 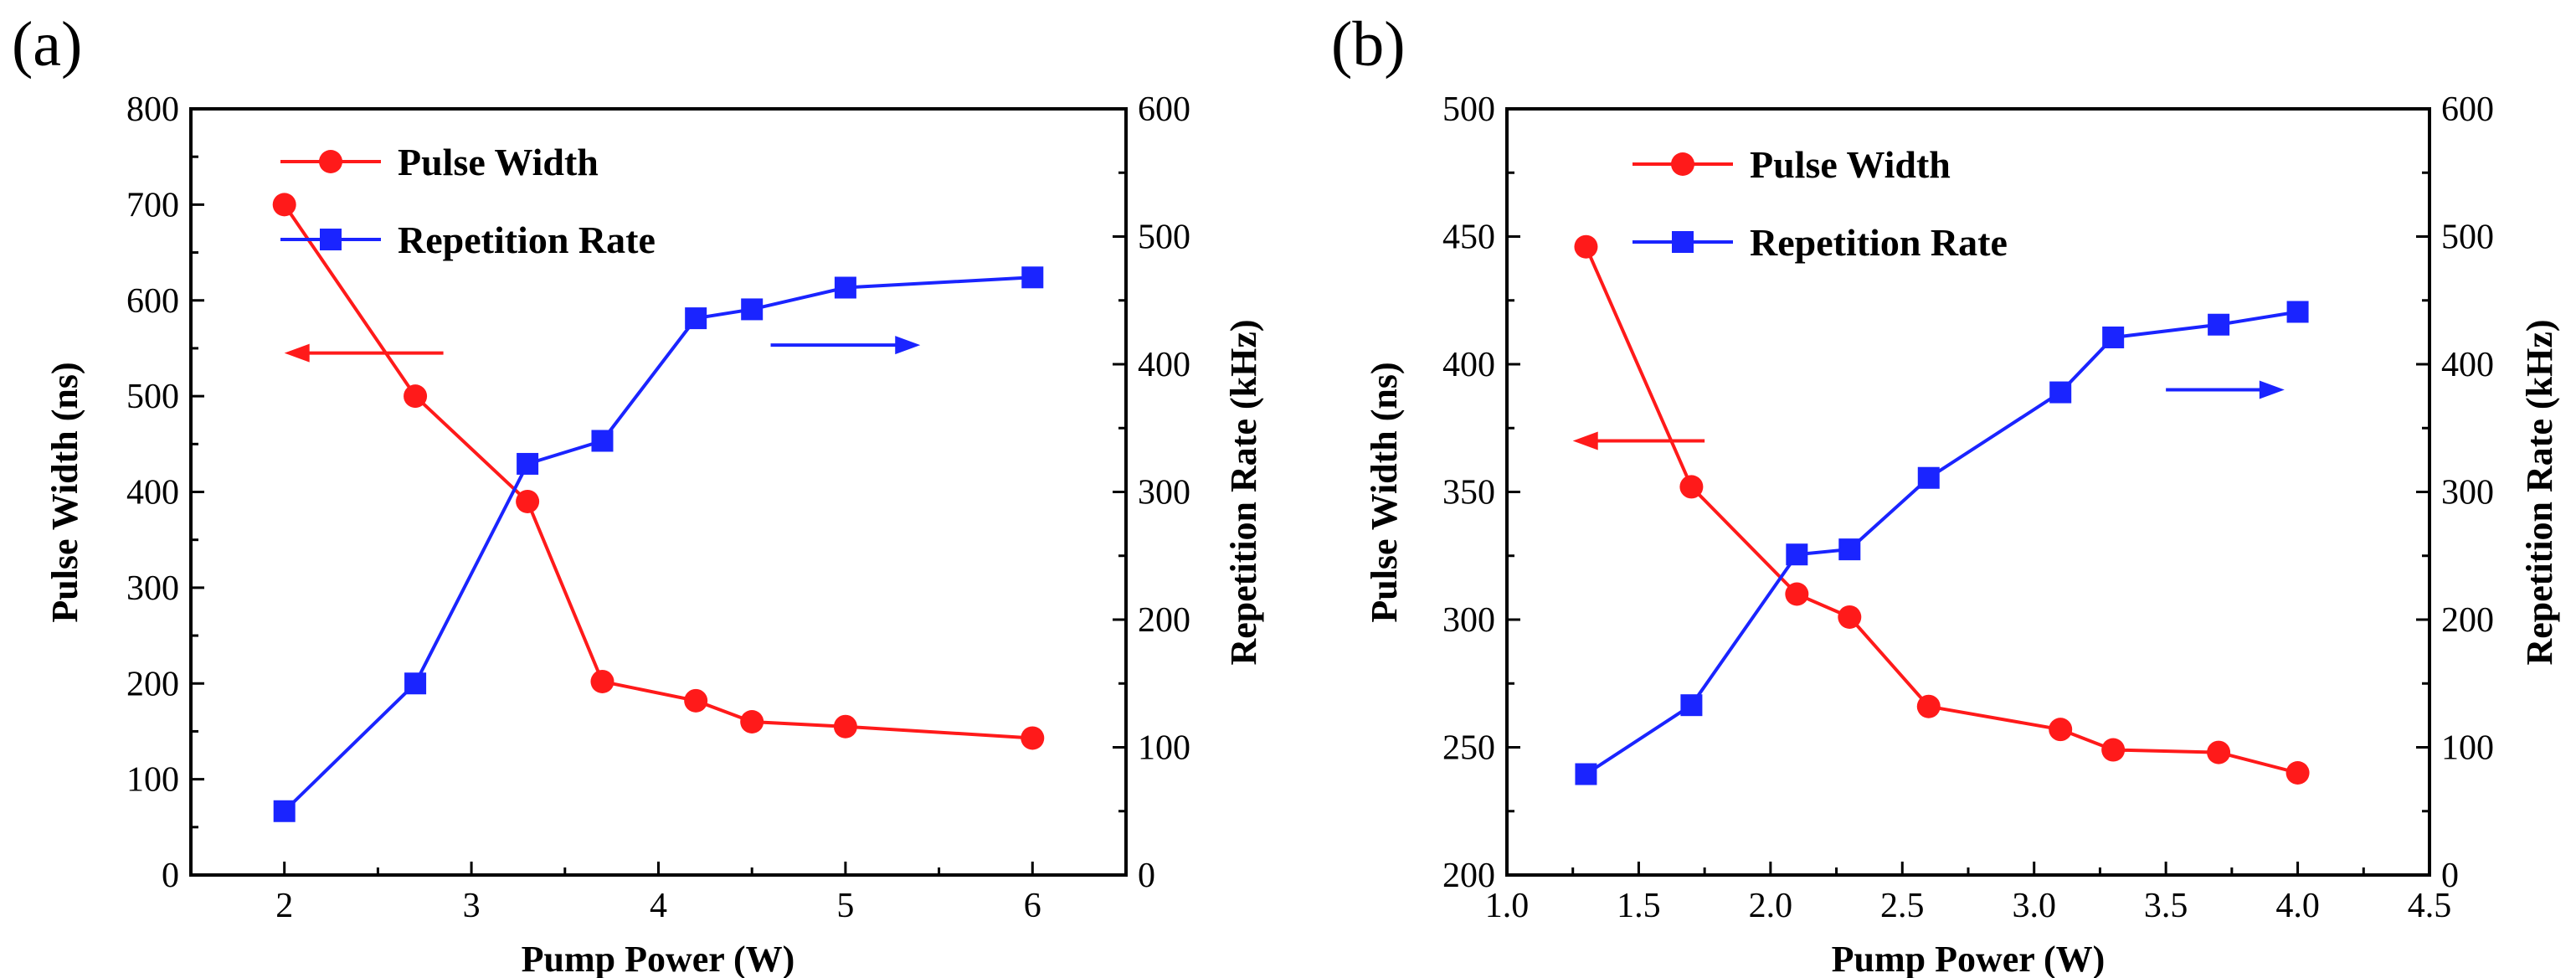 I want to click on legend-label: Repetition Rate, so click(x=1879, y=242).